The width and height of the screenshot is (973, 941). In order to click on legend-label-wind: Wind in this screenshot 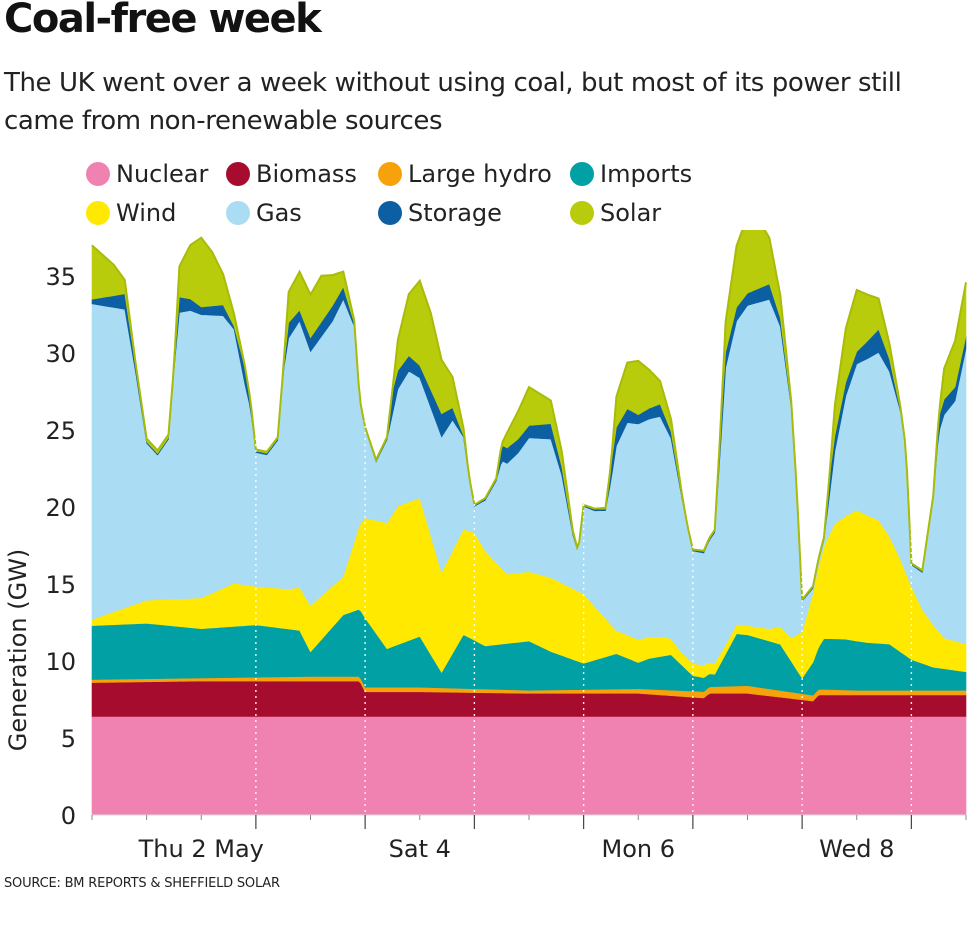, I will do `click(146, 213)`.